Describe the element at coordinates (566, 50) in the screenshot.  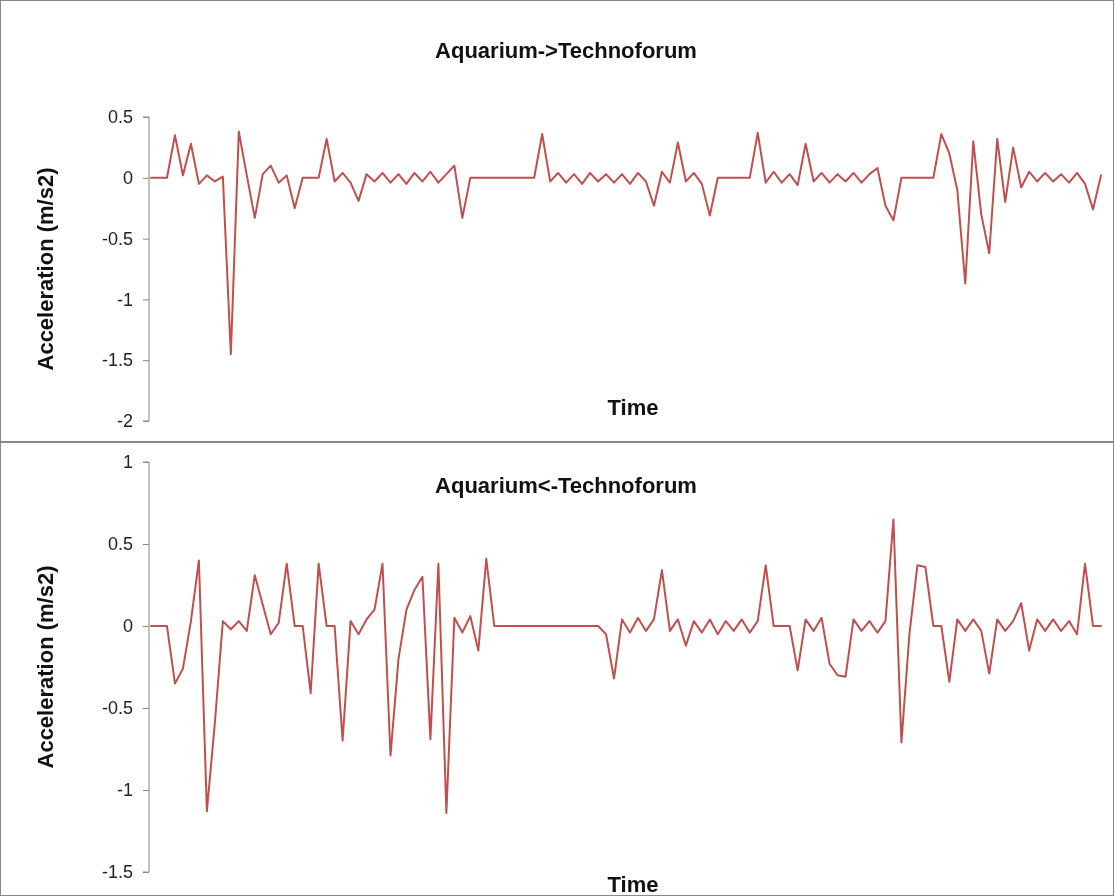
I see `chart-title: Aquarium->Technoforum` at that location.